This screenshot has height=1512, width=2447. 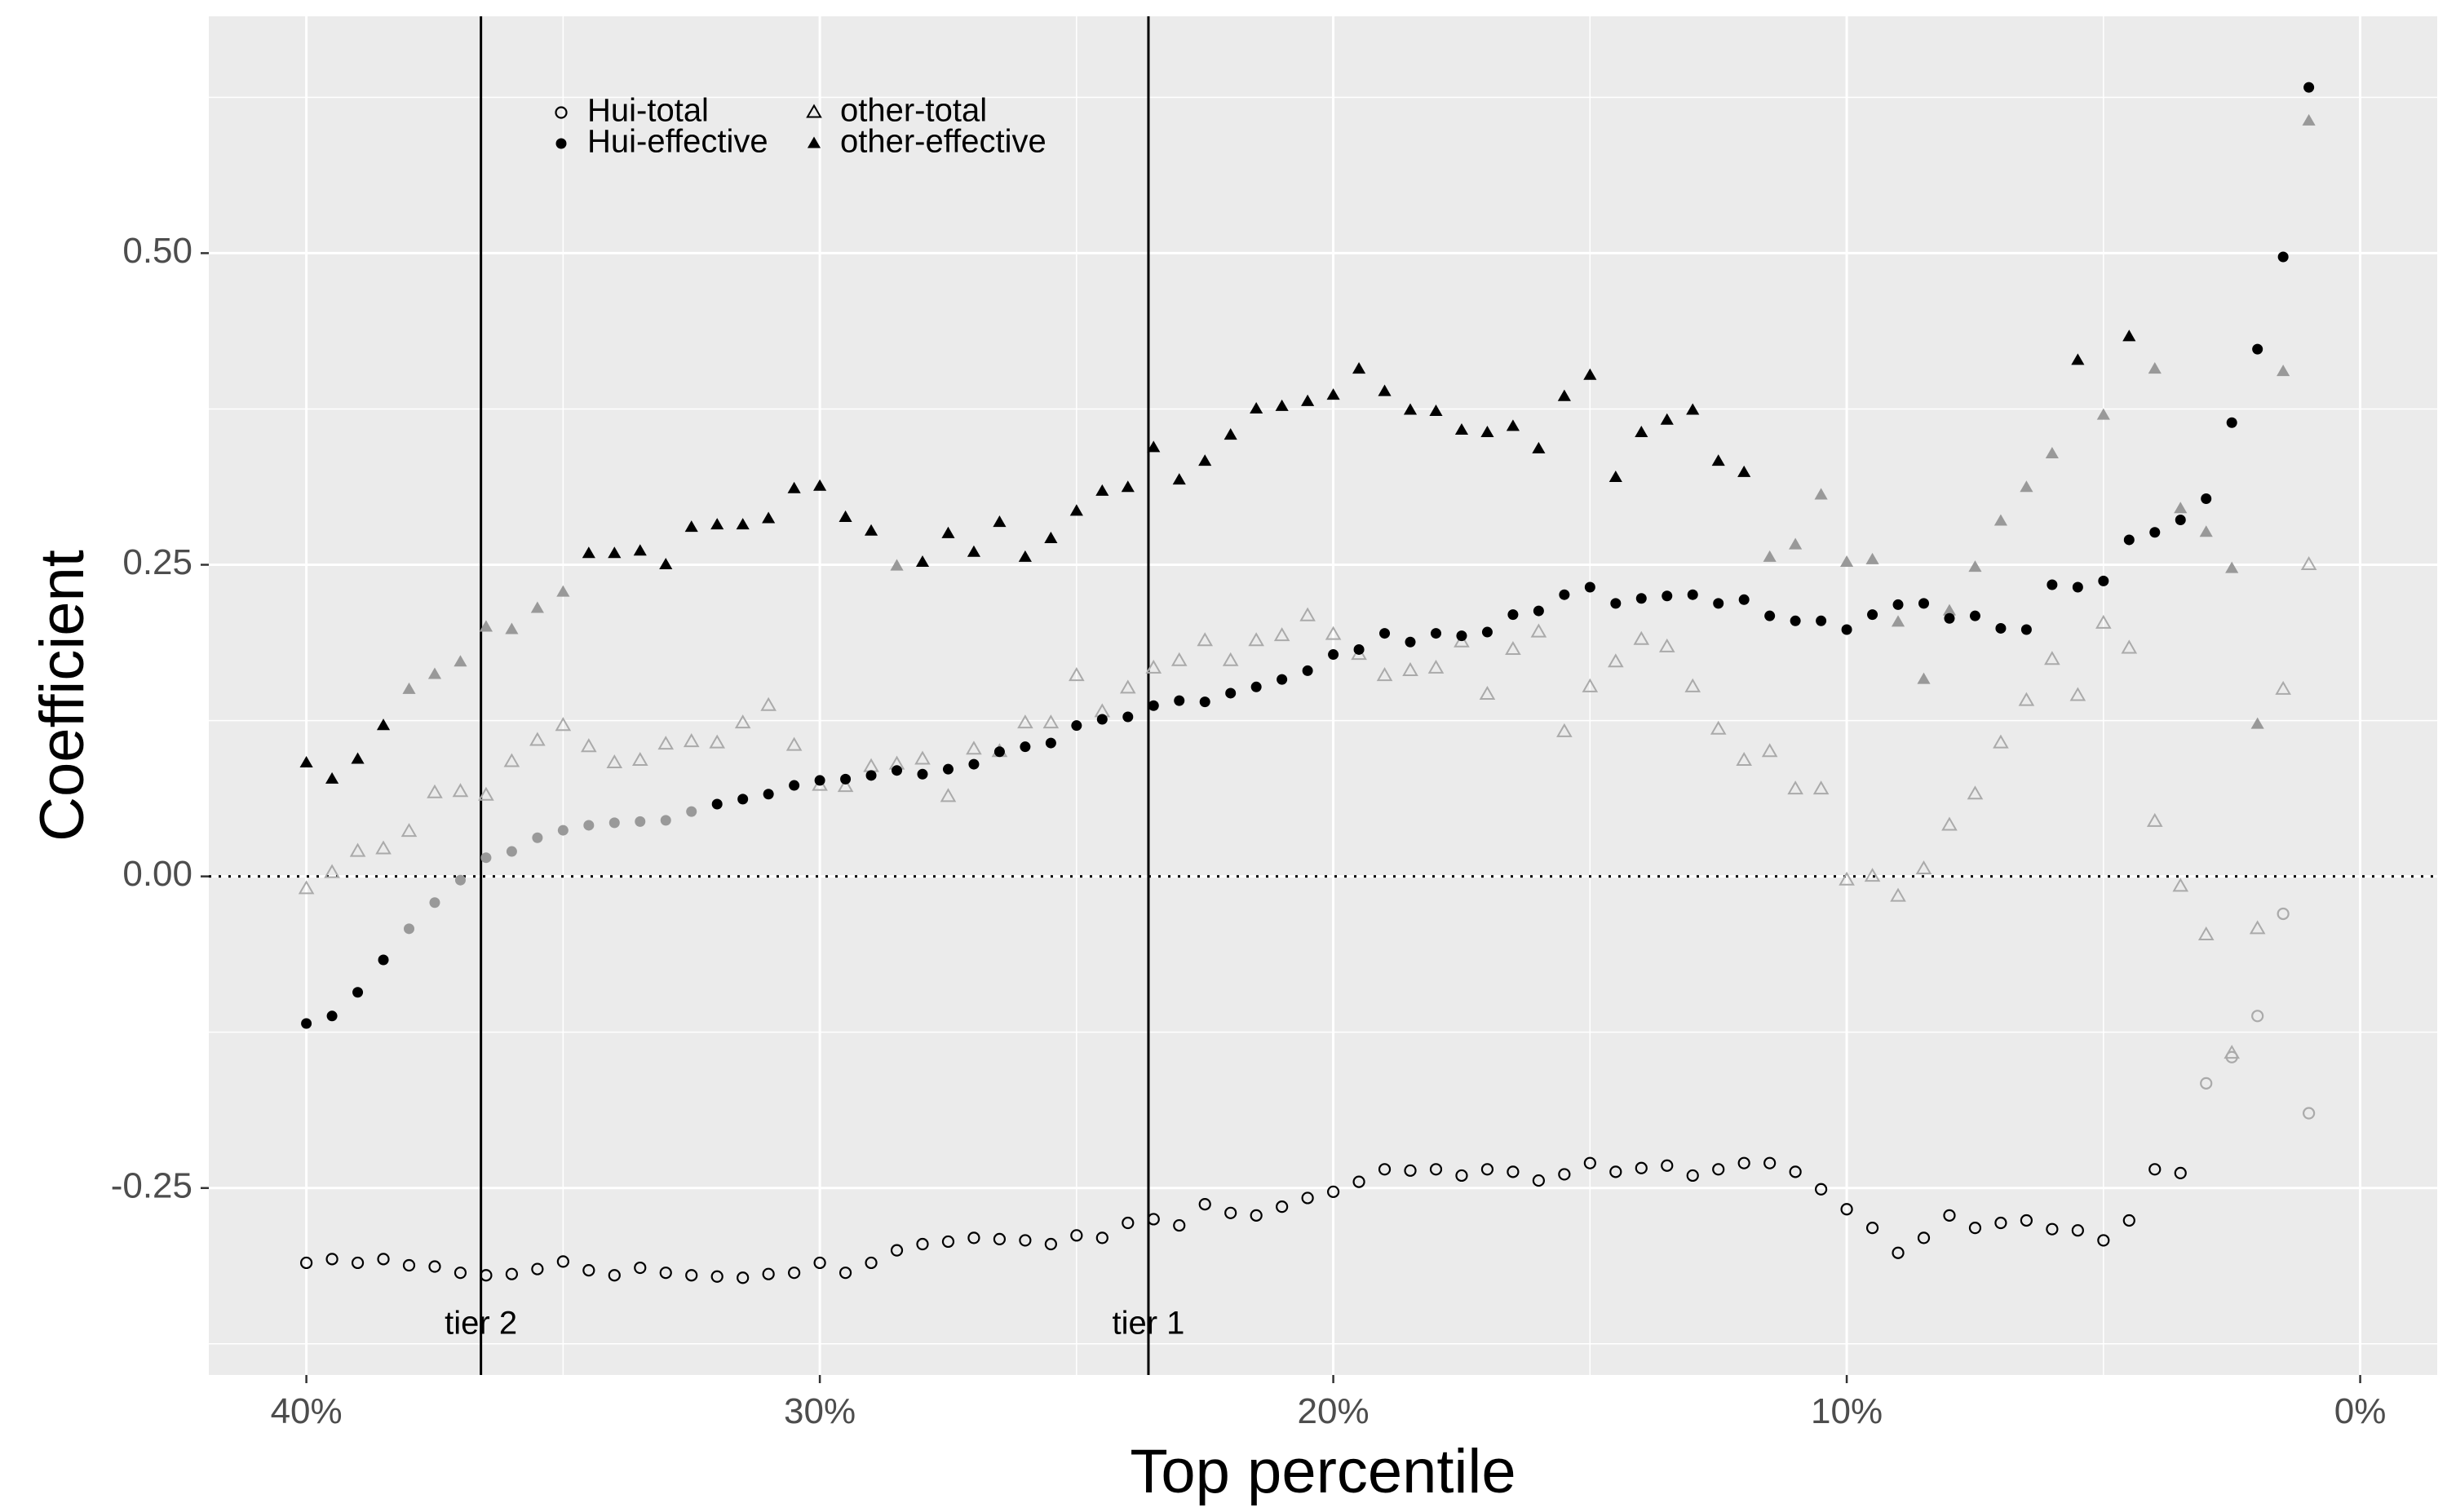 What do you see at coordinates (820, 1411) in the screenshot?
I see `x-tick-label: 30%` at bounding box center [820, 1411].